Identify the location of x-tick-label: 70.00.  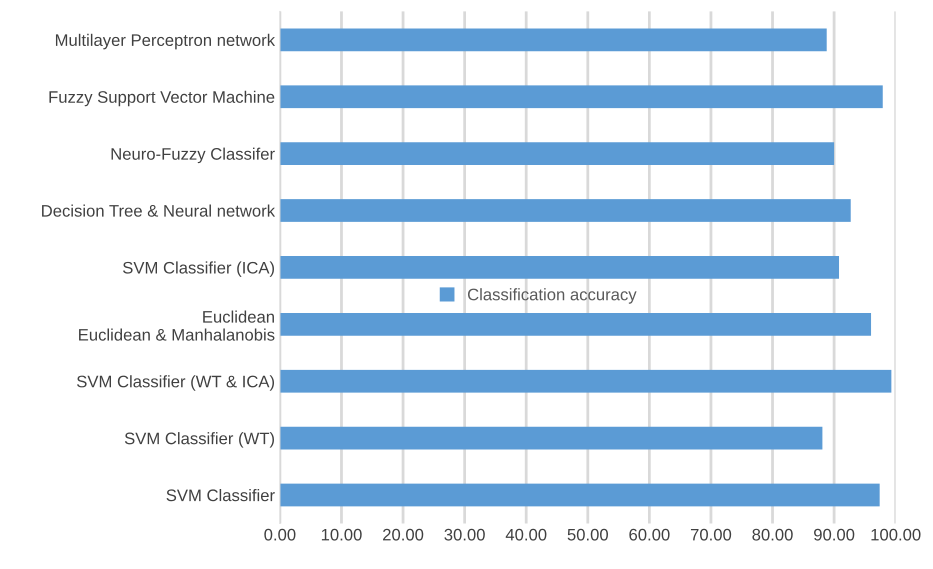
(711, 534).